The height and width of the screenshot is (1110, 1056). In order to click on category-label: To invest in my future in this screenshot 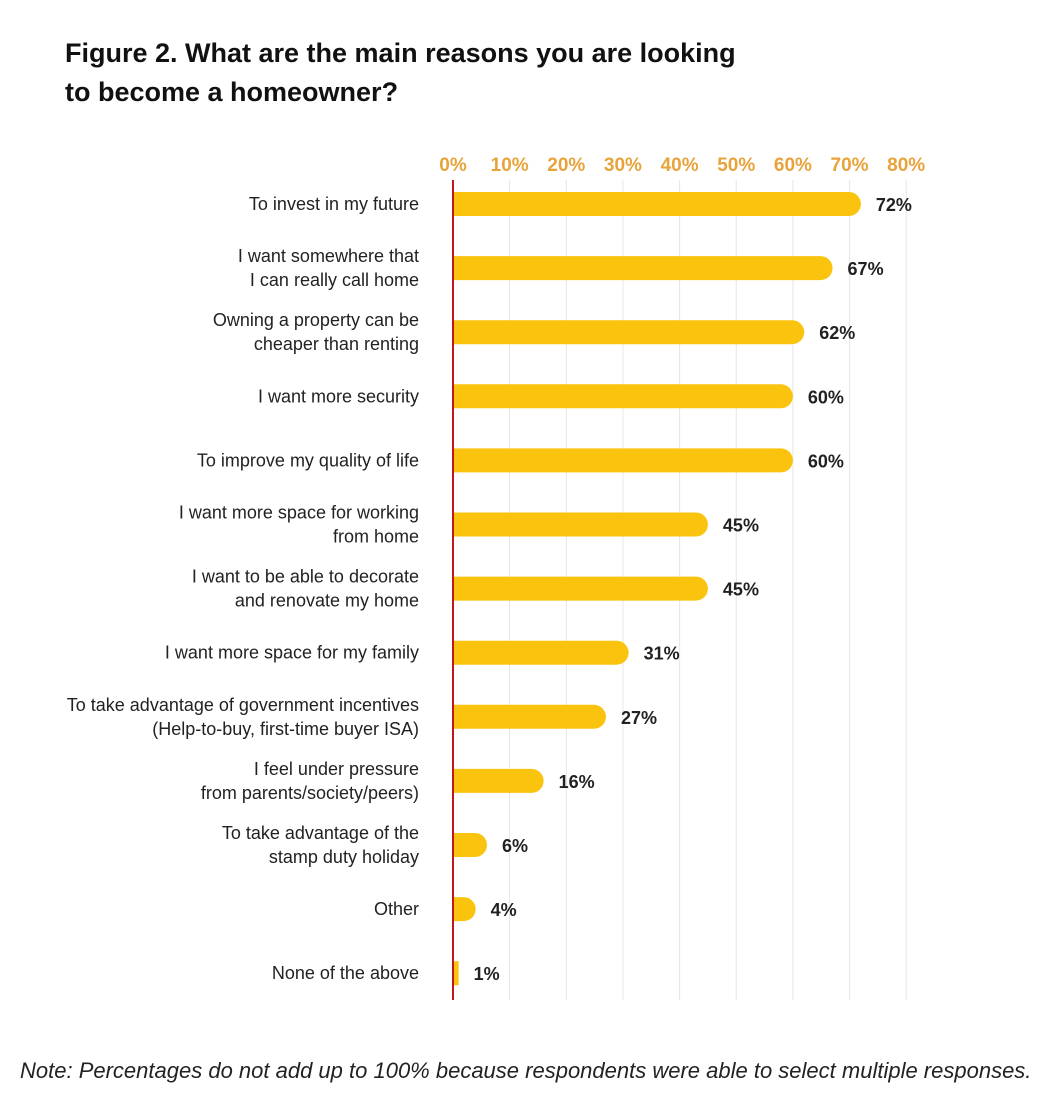, I will do `click(334, 204)`.